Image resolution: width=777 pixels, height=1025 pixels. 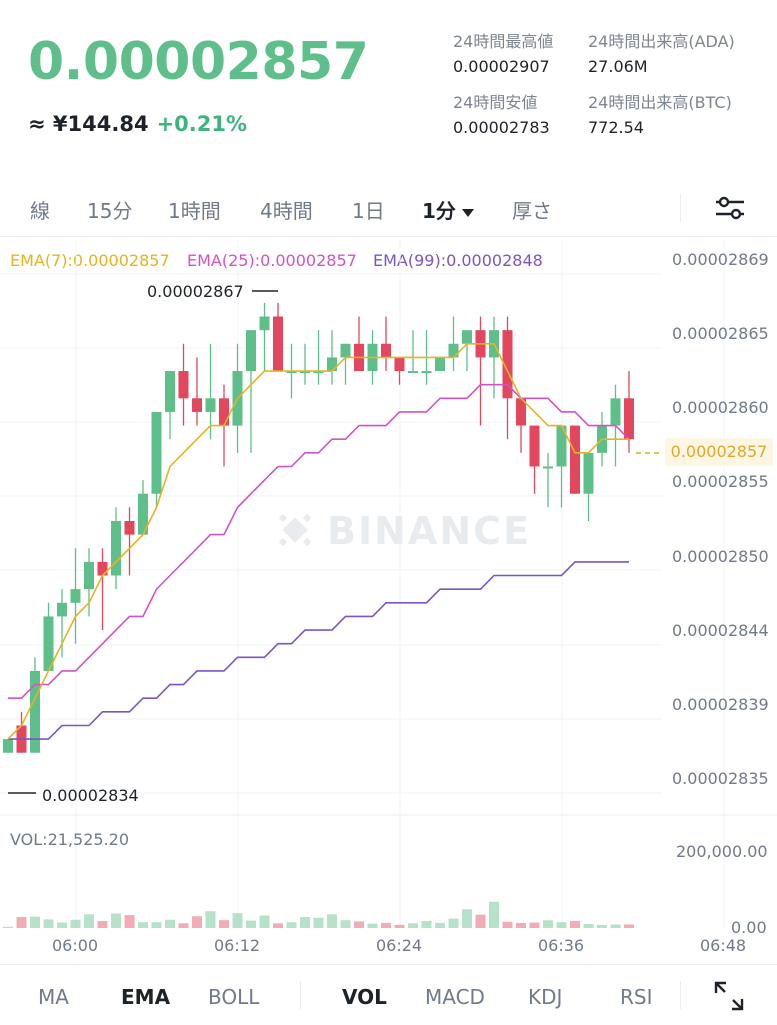 What do you see at coordinates (545, 997) in the screenshot?
I see `indicator-kdj: KDJ` at bounding box center [545, 997].